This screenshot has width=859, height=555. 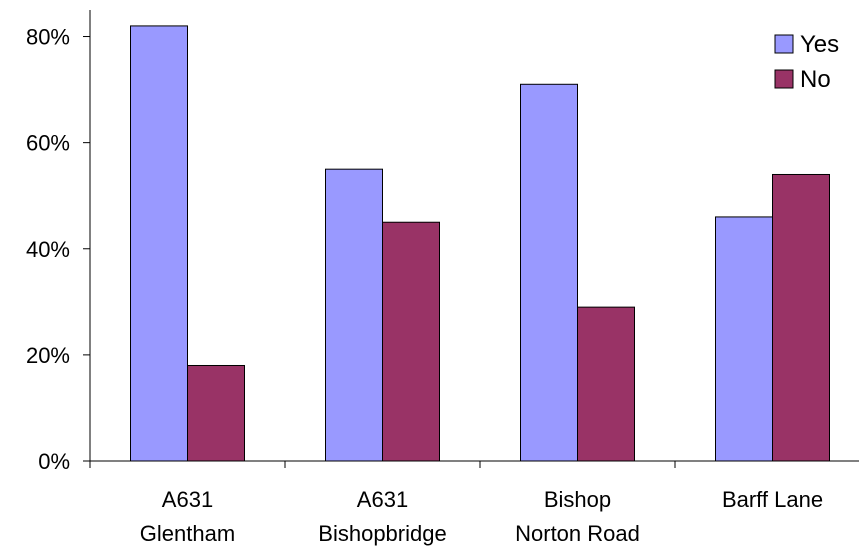 I want to click on x-tick-label: Norton Road, so click(x=577, y=533).